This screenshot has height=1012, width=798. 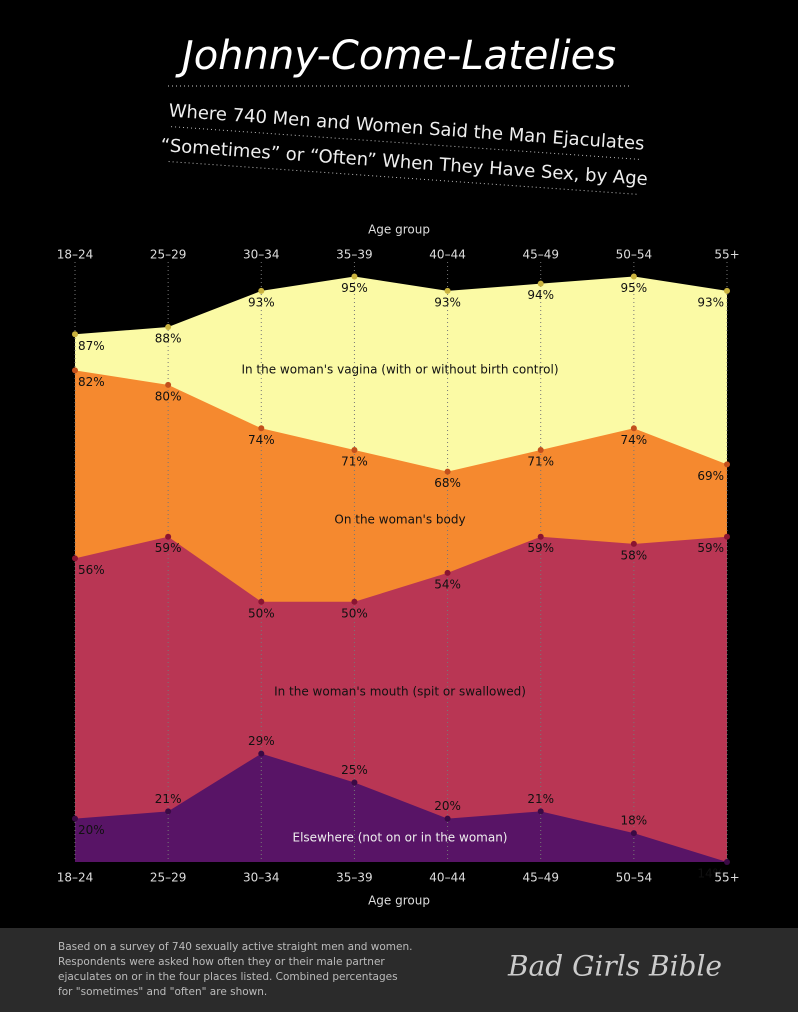 What do you see at coordinates (395, 56) in the screenshot?
I see `chart-title: Johnny-Come-Latelies` at bounding box center [395, 56].